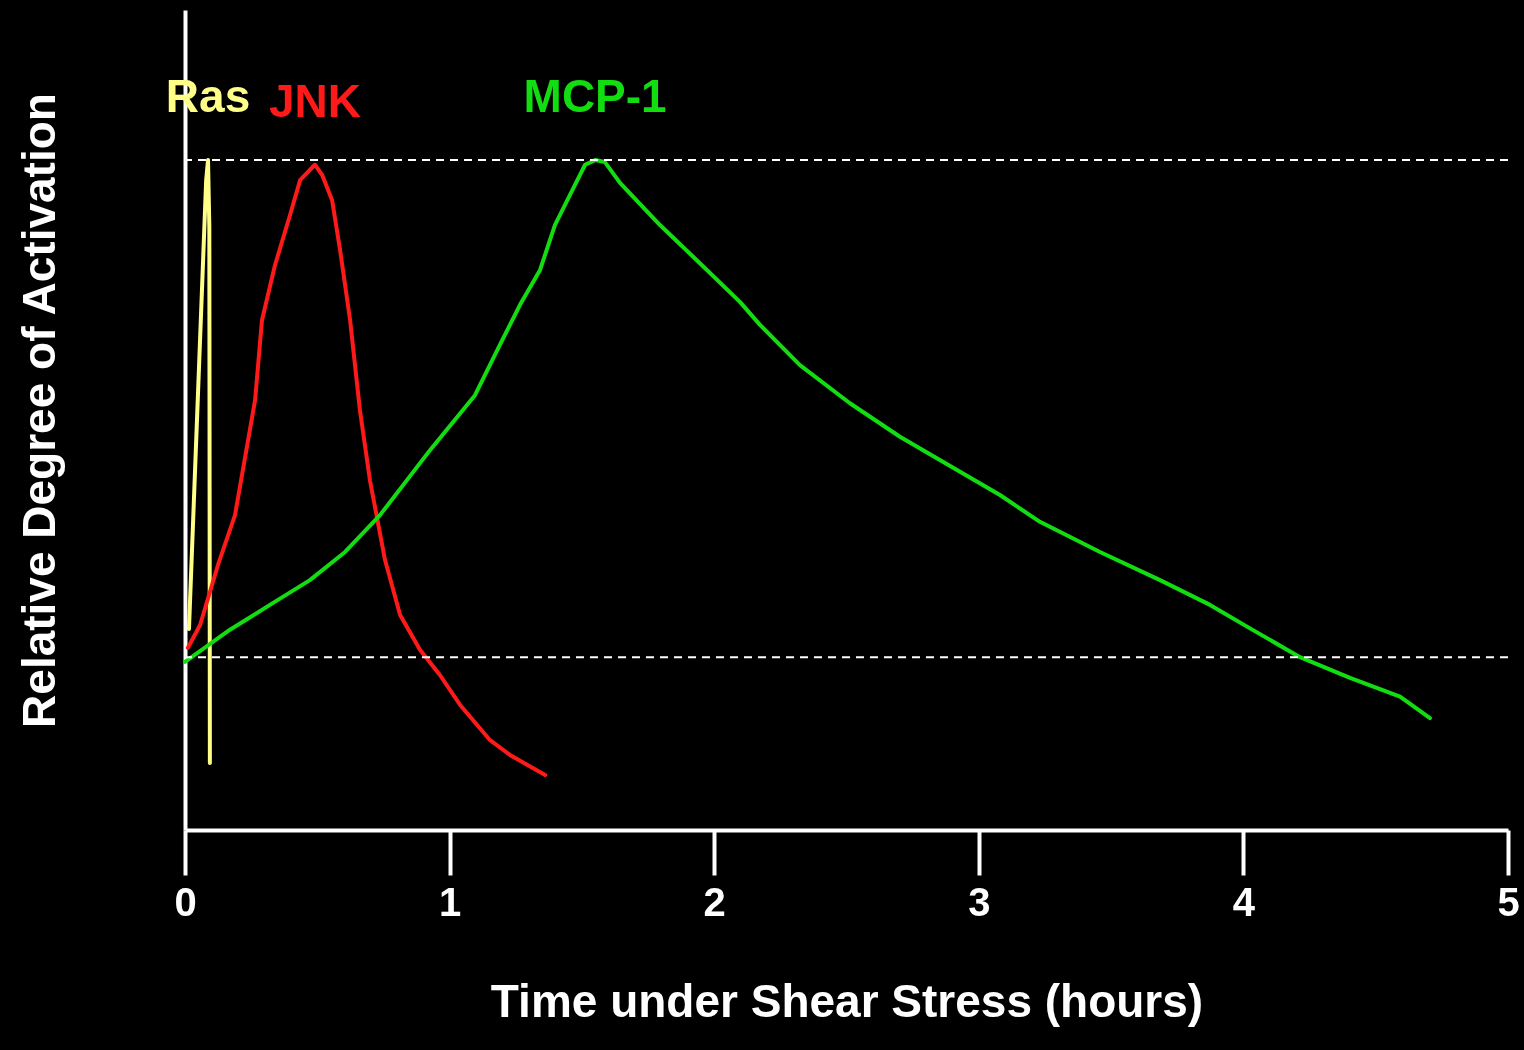  Describe the element at coordinates (450, 901) in the screenshot. I see `x-tick-label: 1` at that location.